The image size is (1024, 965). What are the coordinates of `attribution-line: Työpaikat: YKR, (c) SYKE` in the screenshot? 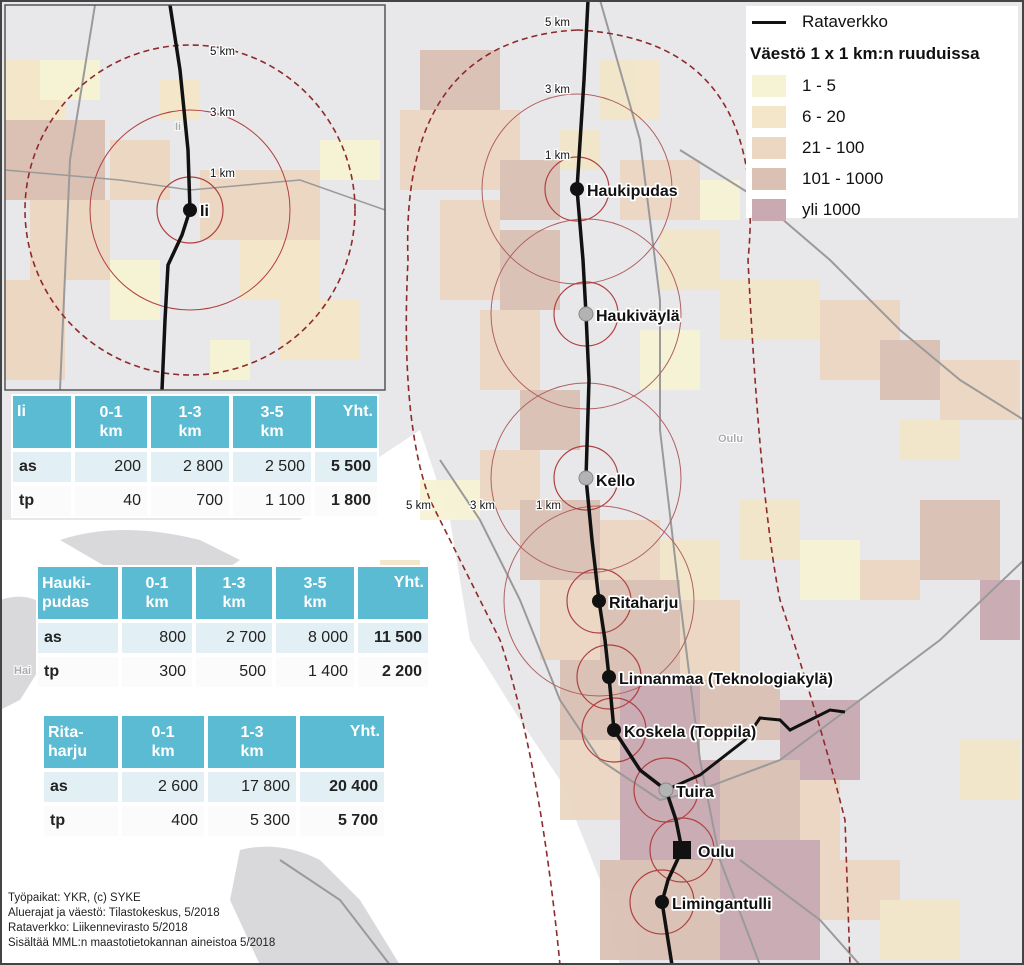 It's located at (74, 898).